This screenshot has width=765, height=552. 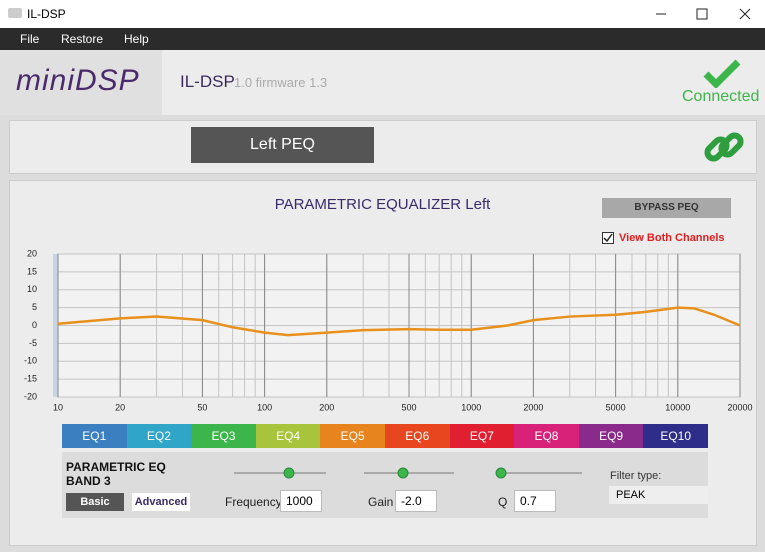 What do you see at coordinates (471, 407) in the screenshot?
I see `x-tick-label: 1000` at bounding box center [471, 407].